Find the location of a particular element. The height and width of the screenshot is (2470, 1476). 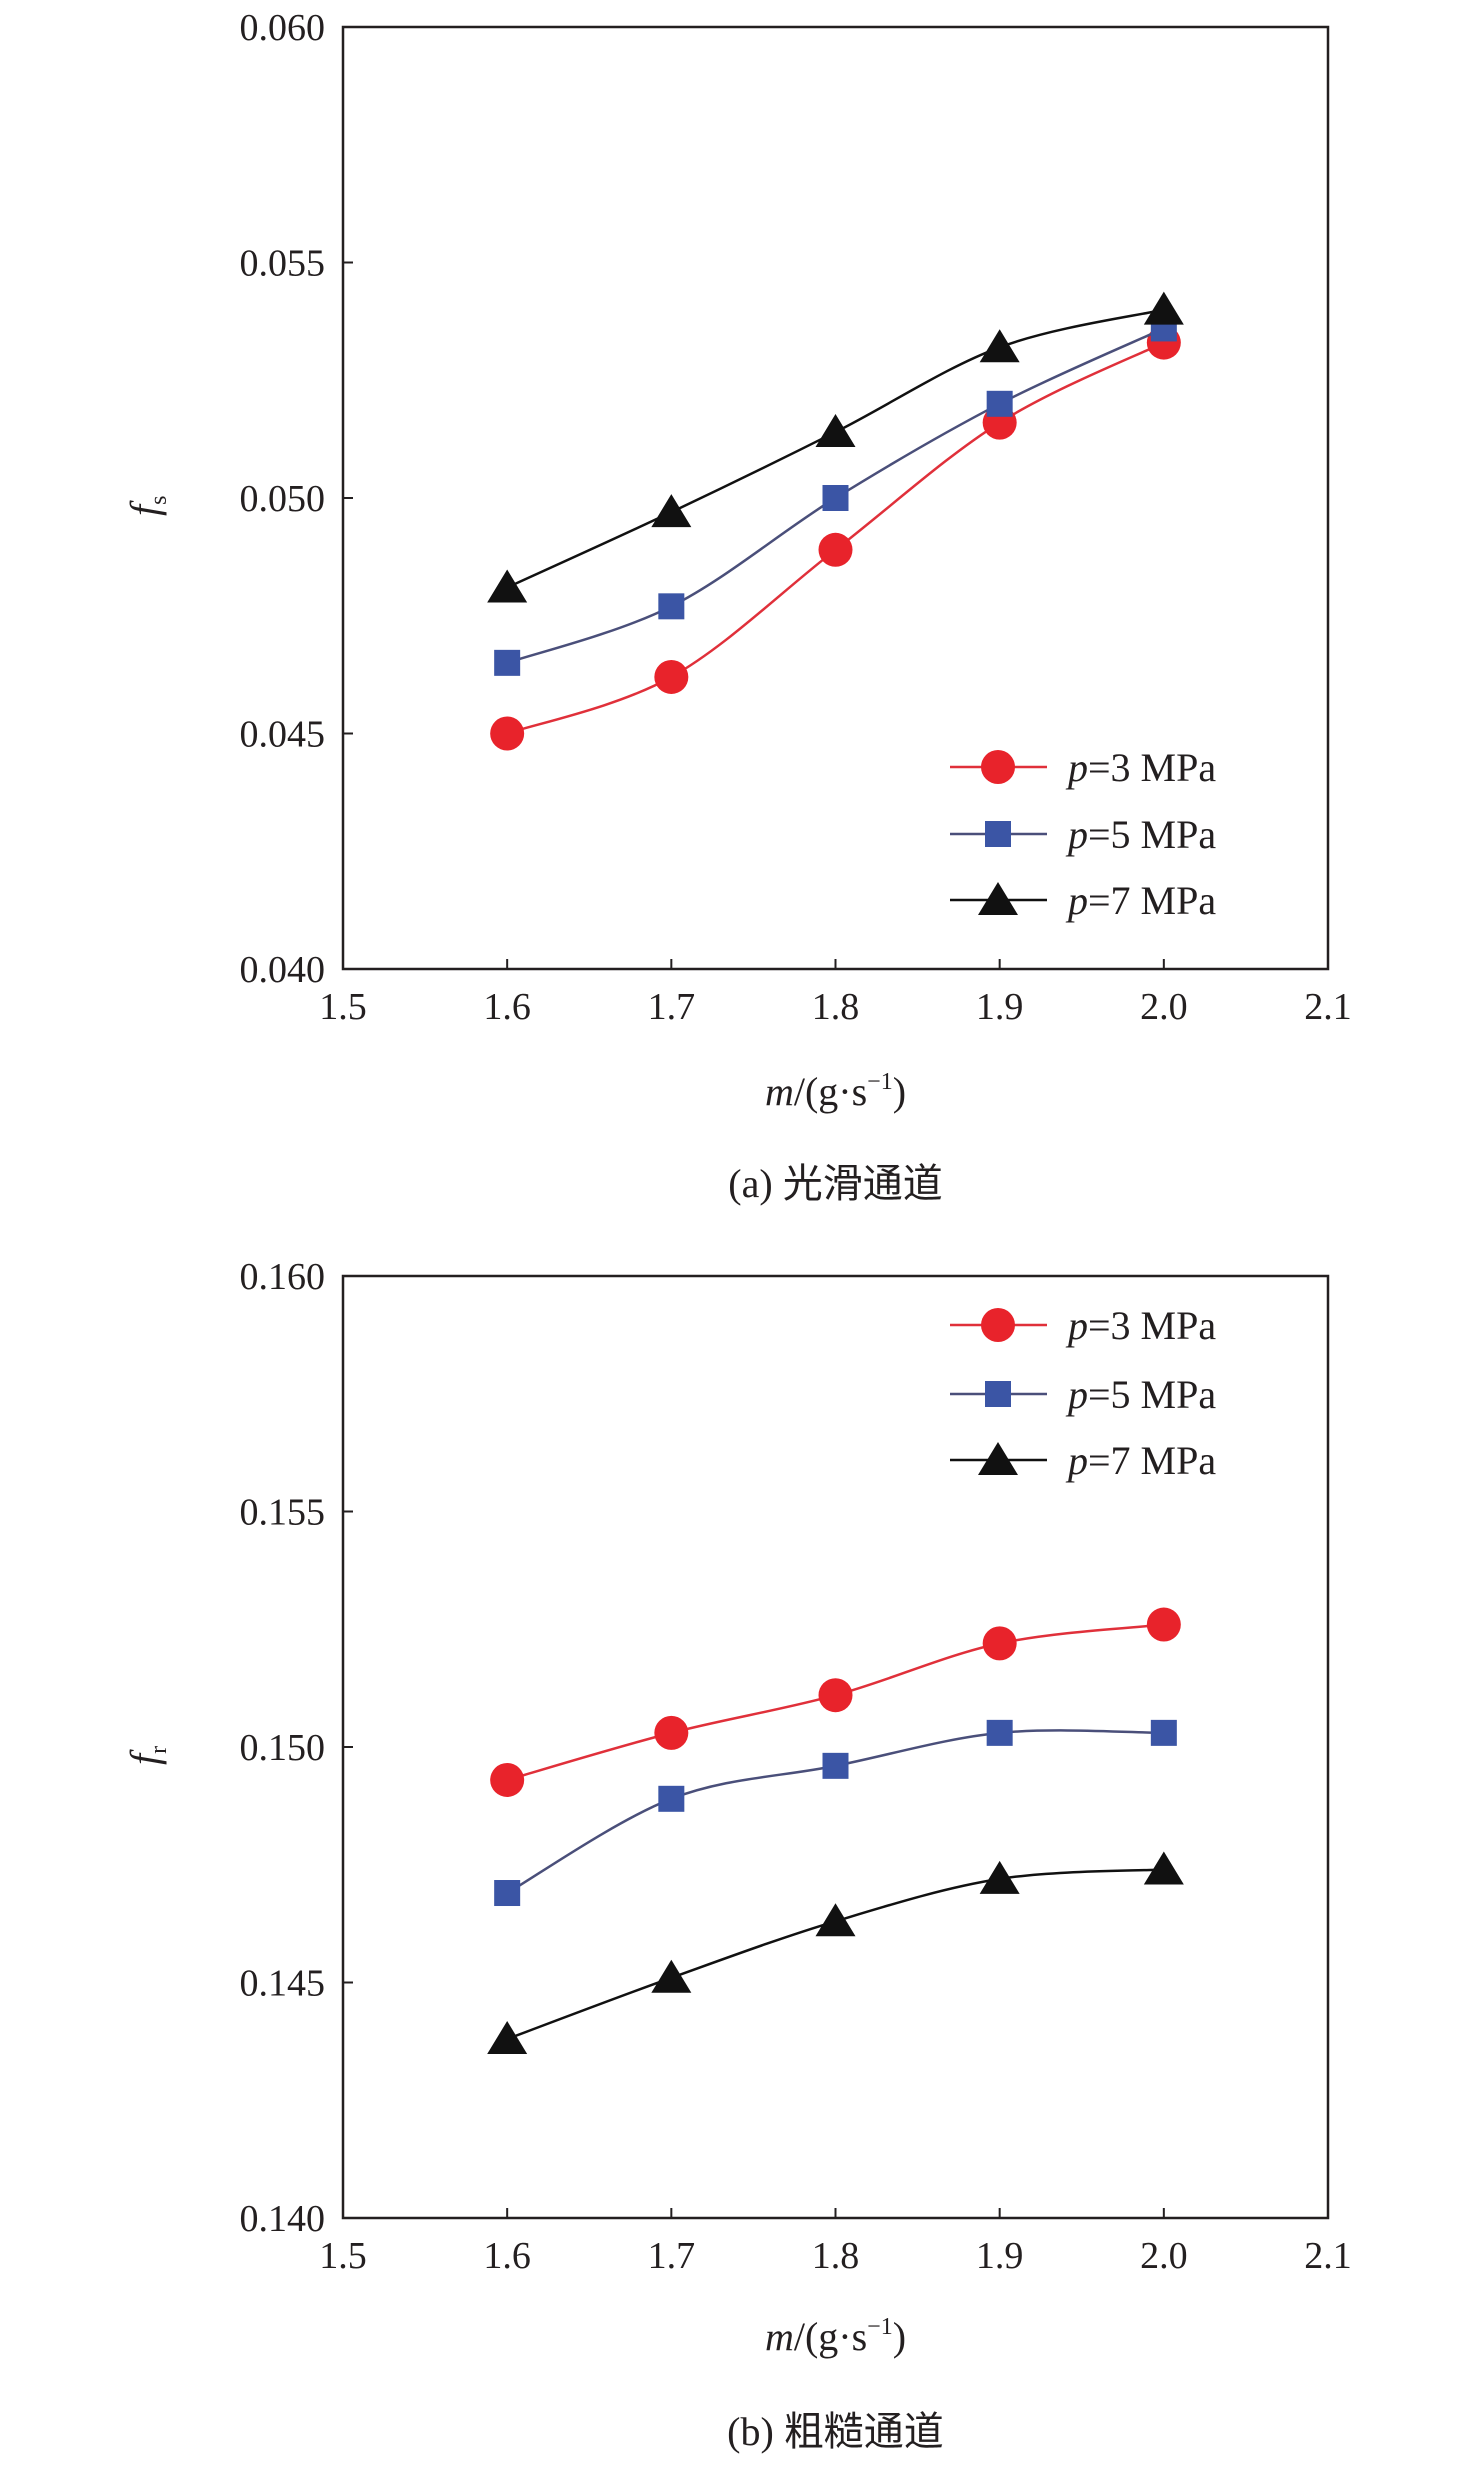

series-0: p=3 MPa is located at coordinates (853, 557).